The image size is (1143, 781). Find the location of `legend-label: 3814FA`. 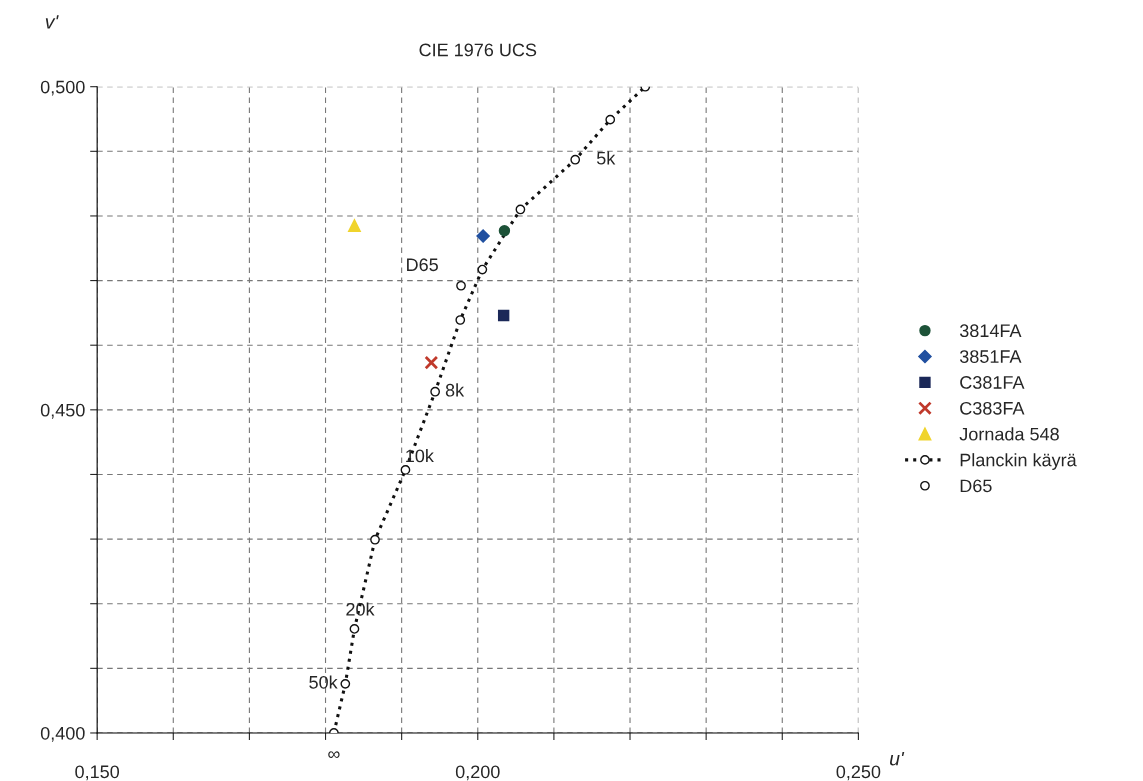

legend-label: 3814FA is located at coordinates (990, 331).